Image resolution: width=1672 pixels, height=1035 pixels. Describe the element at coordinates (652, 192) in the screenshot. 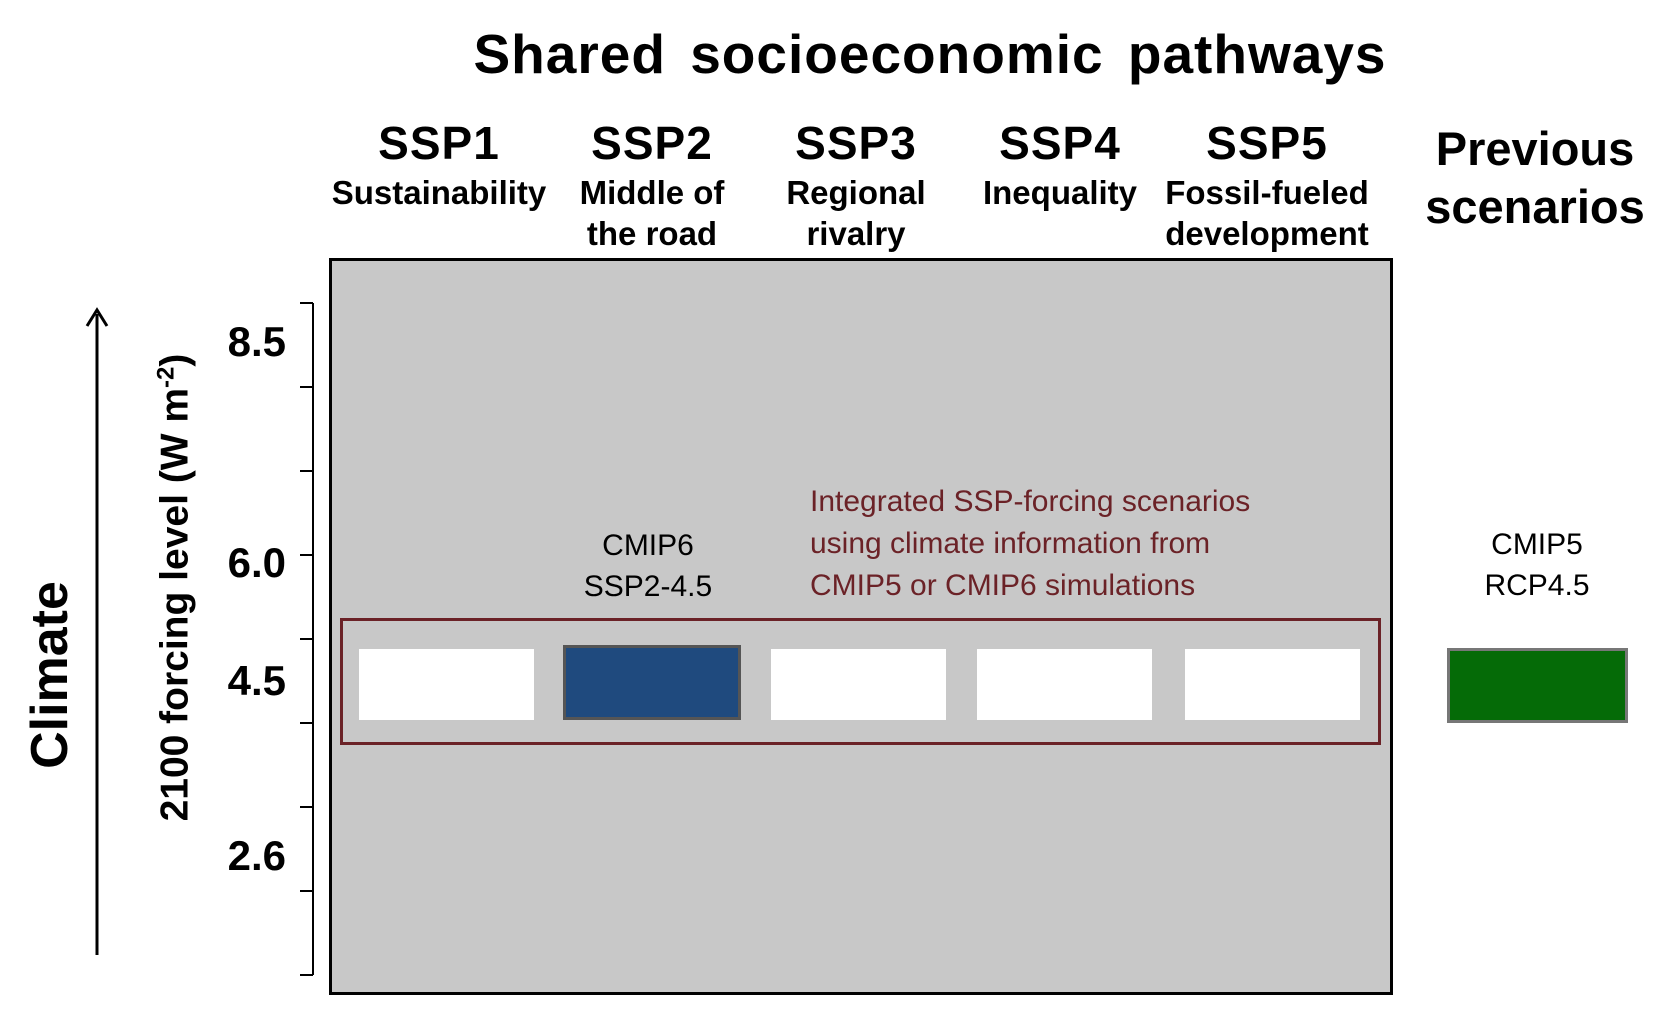

I see `ssp2-desc-line1: Middle of` at that location.